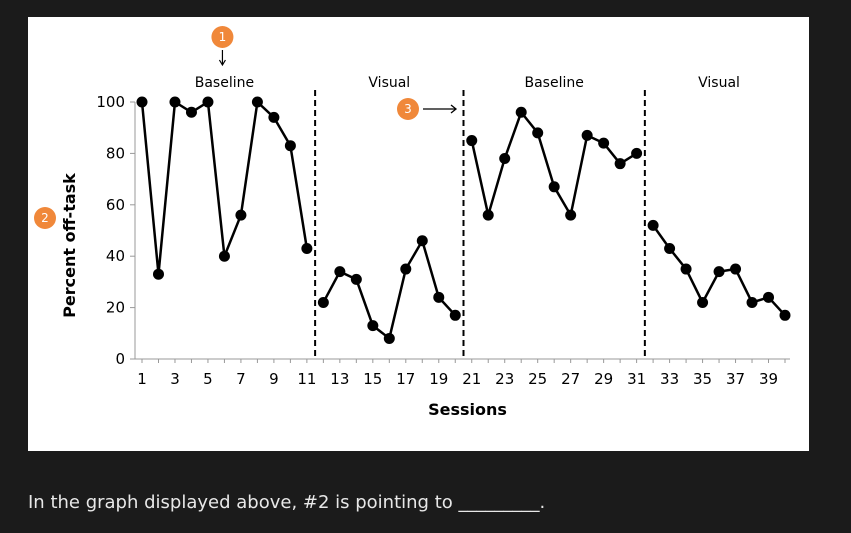 The image size is (851, 533). I want to click on annotation-label-3: 3, so click(408, 109).